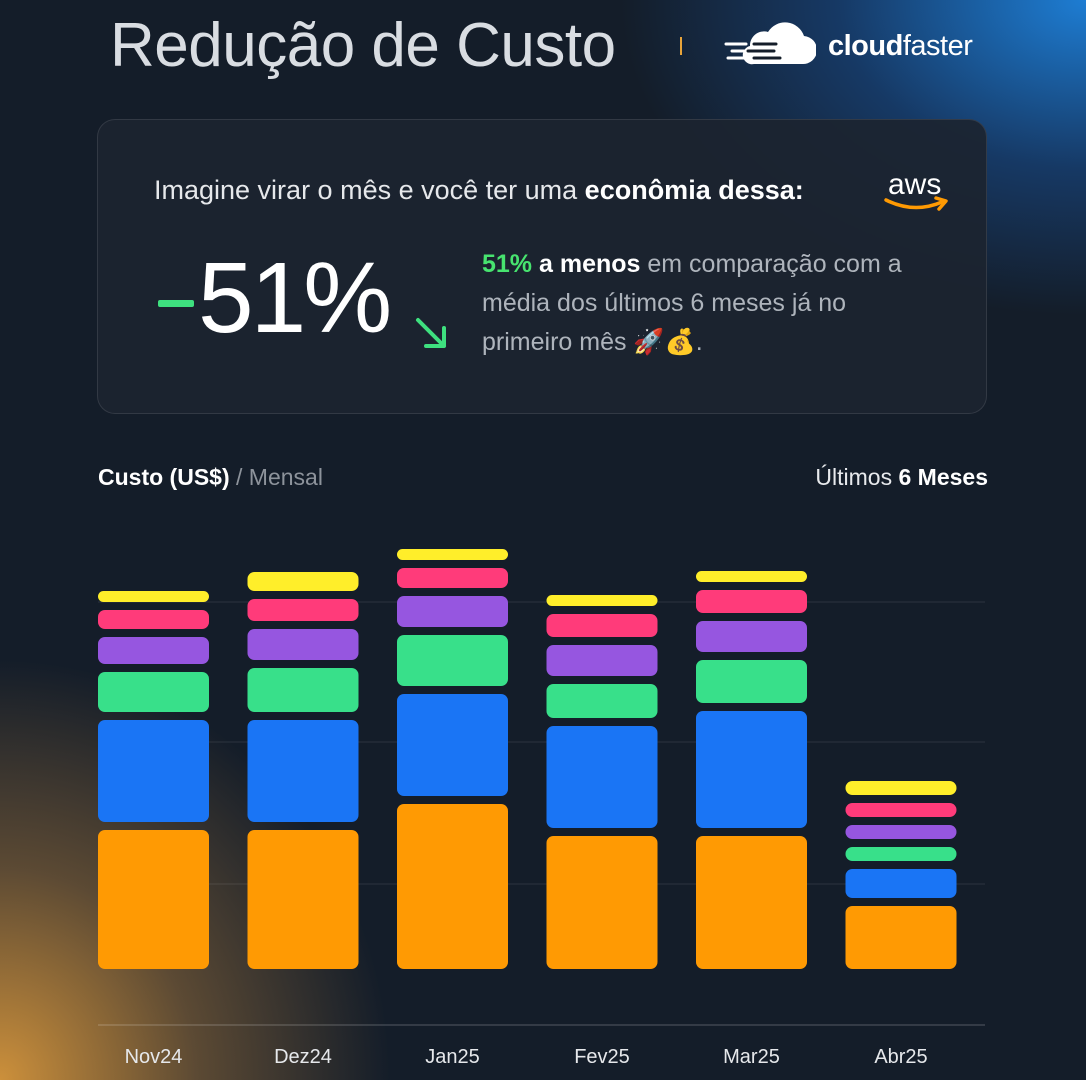 The image size is (1086, 1080). I want to click on card-headline-bold: econômia dessa:, so click(694, 190).